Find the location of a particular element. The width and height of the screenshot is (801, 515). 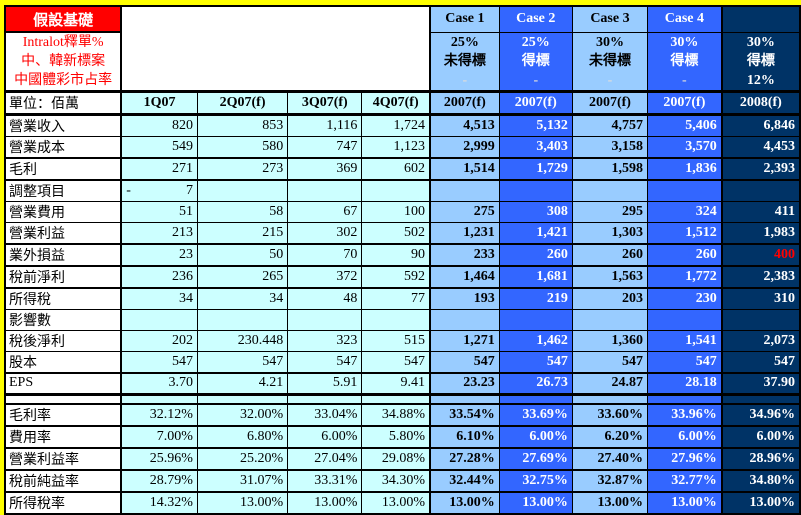

case-2008-assumption-cell: 30% 得標 12% is located at coordinates (760, 61).